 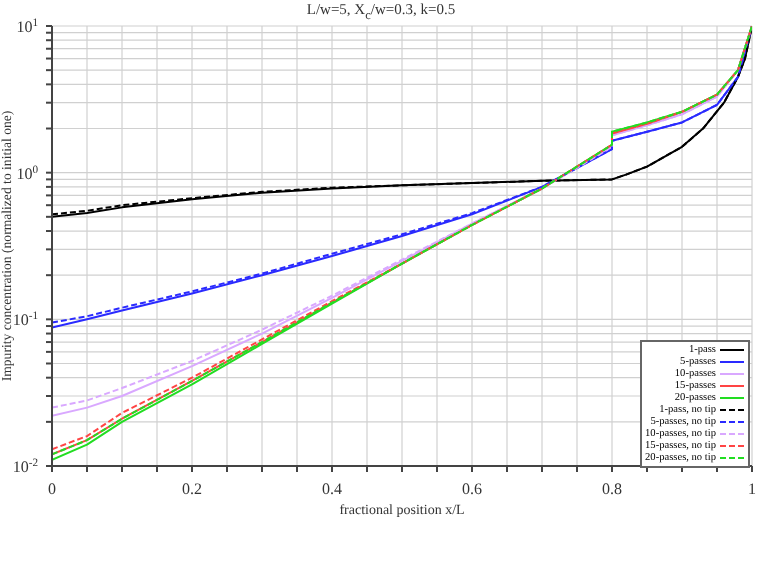 I want to click on x-tick-label: 0, so click(x=52, y=489).